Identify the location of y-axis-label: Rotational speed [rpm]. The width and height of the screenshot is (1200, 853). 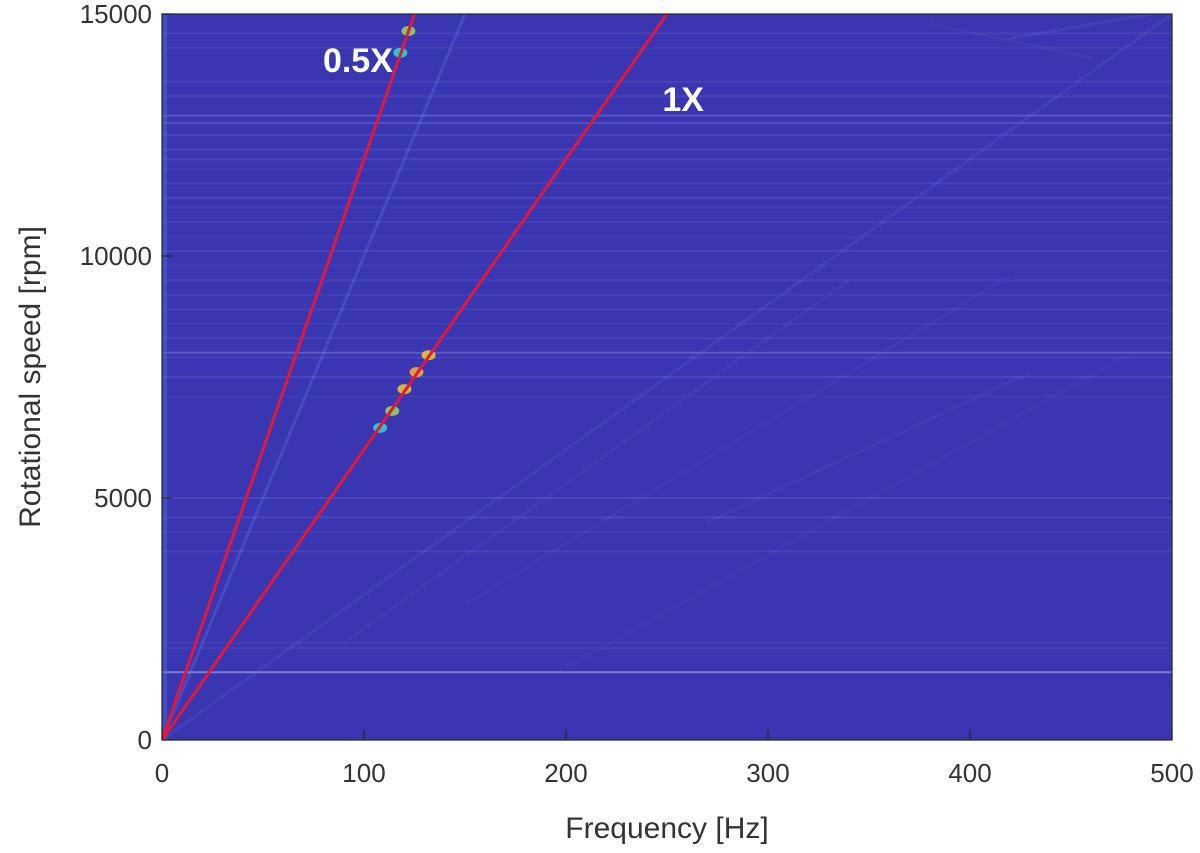
(30, 377).